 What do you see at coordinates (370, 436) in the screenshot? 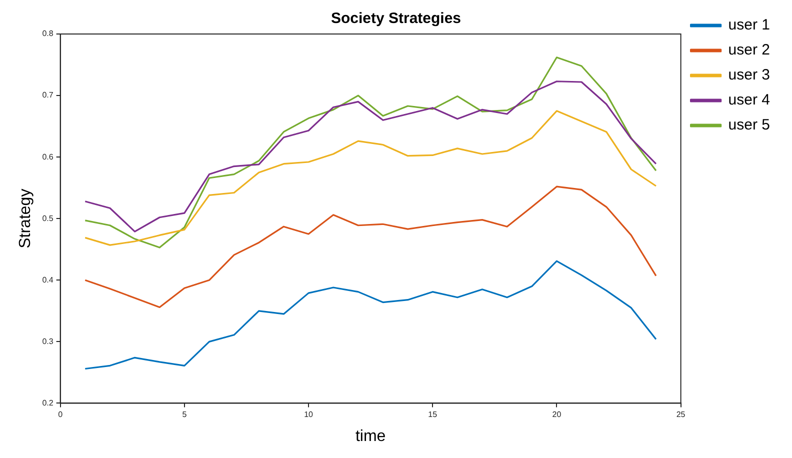
I see `x-axis-title: time` at bounding box center [370, 436].